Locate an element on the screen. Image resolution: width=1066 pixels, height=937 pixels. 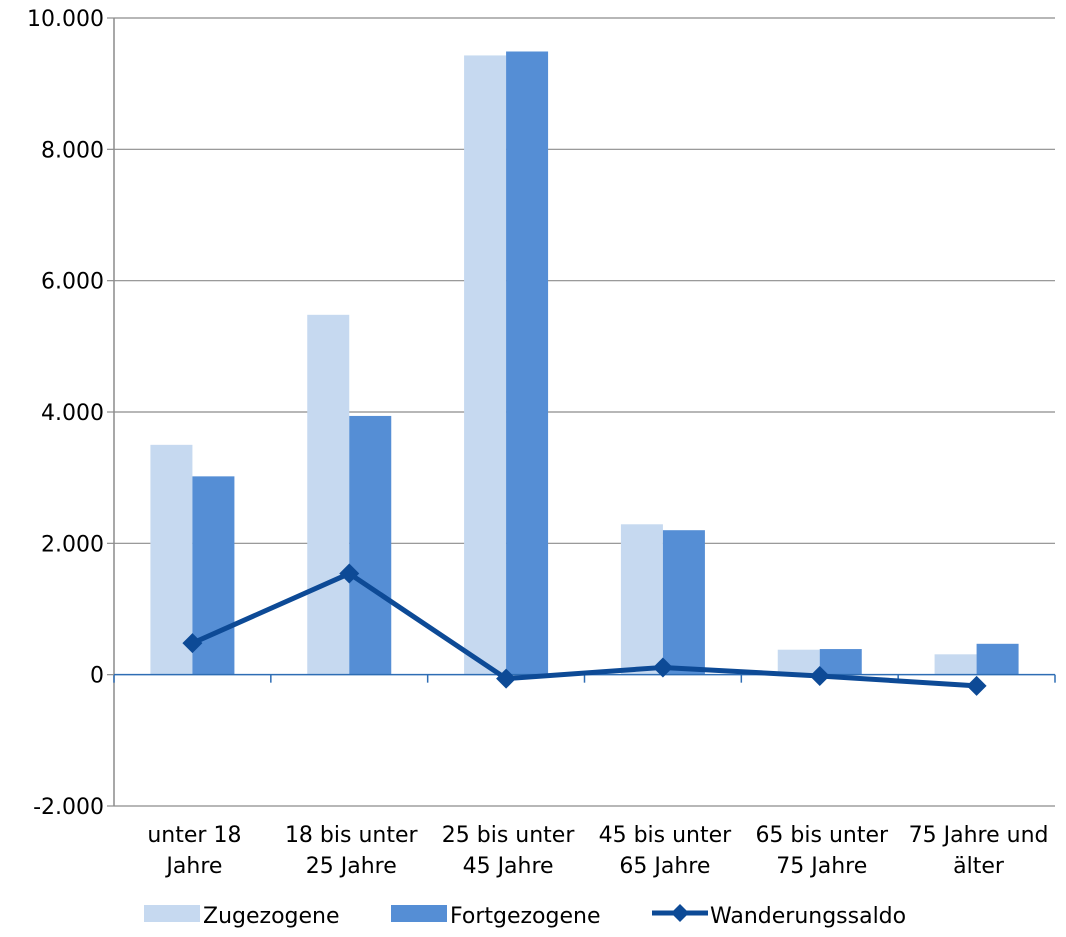
legend-swatch-fortgezogene is located at coordinates (419, 913).